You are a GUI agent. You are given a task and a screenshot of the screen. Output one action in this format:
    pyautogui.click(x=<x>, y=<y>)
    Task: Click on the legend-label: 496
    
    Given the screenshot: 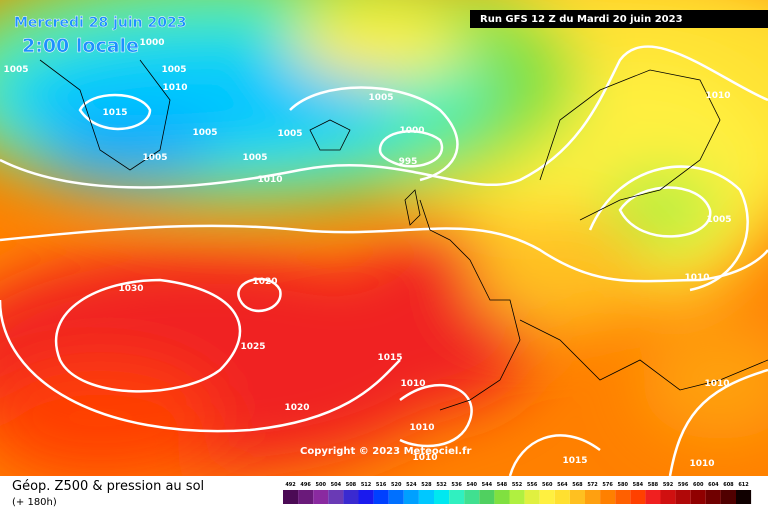 What is the action you would take?
    pyautogui.click(x=305, y=485)
    